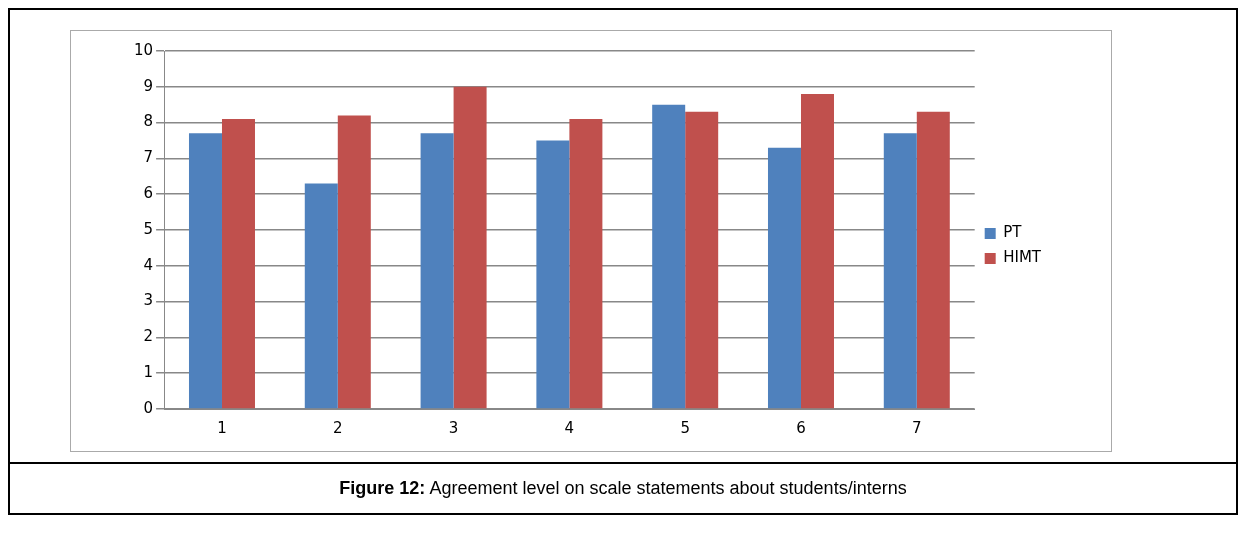 The height and width of the screenshot is (550, 1247). I want to click on caption: Figure 12: Agreement level on scale statements about students/interns, so click(623, 488).